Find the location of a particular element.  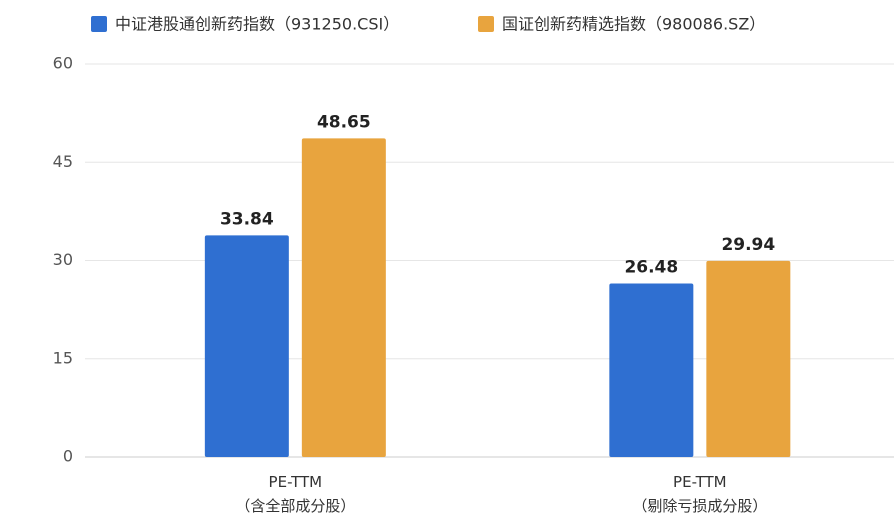

y-tick-label: 0 is located at coordinates (68, 456).